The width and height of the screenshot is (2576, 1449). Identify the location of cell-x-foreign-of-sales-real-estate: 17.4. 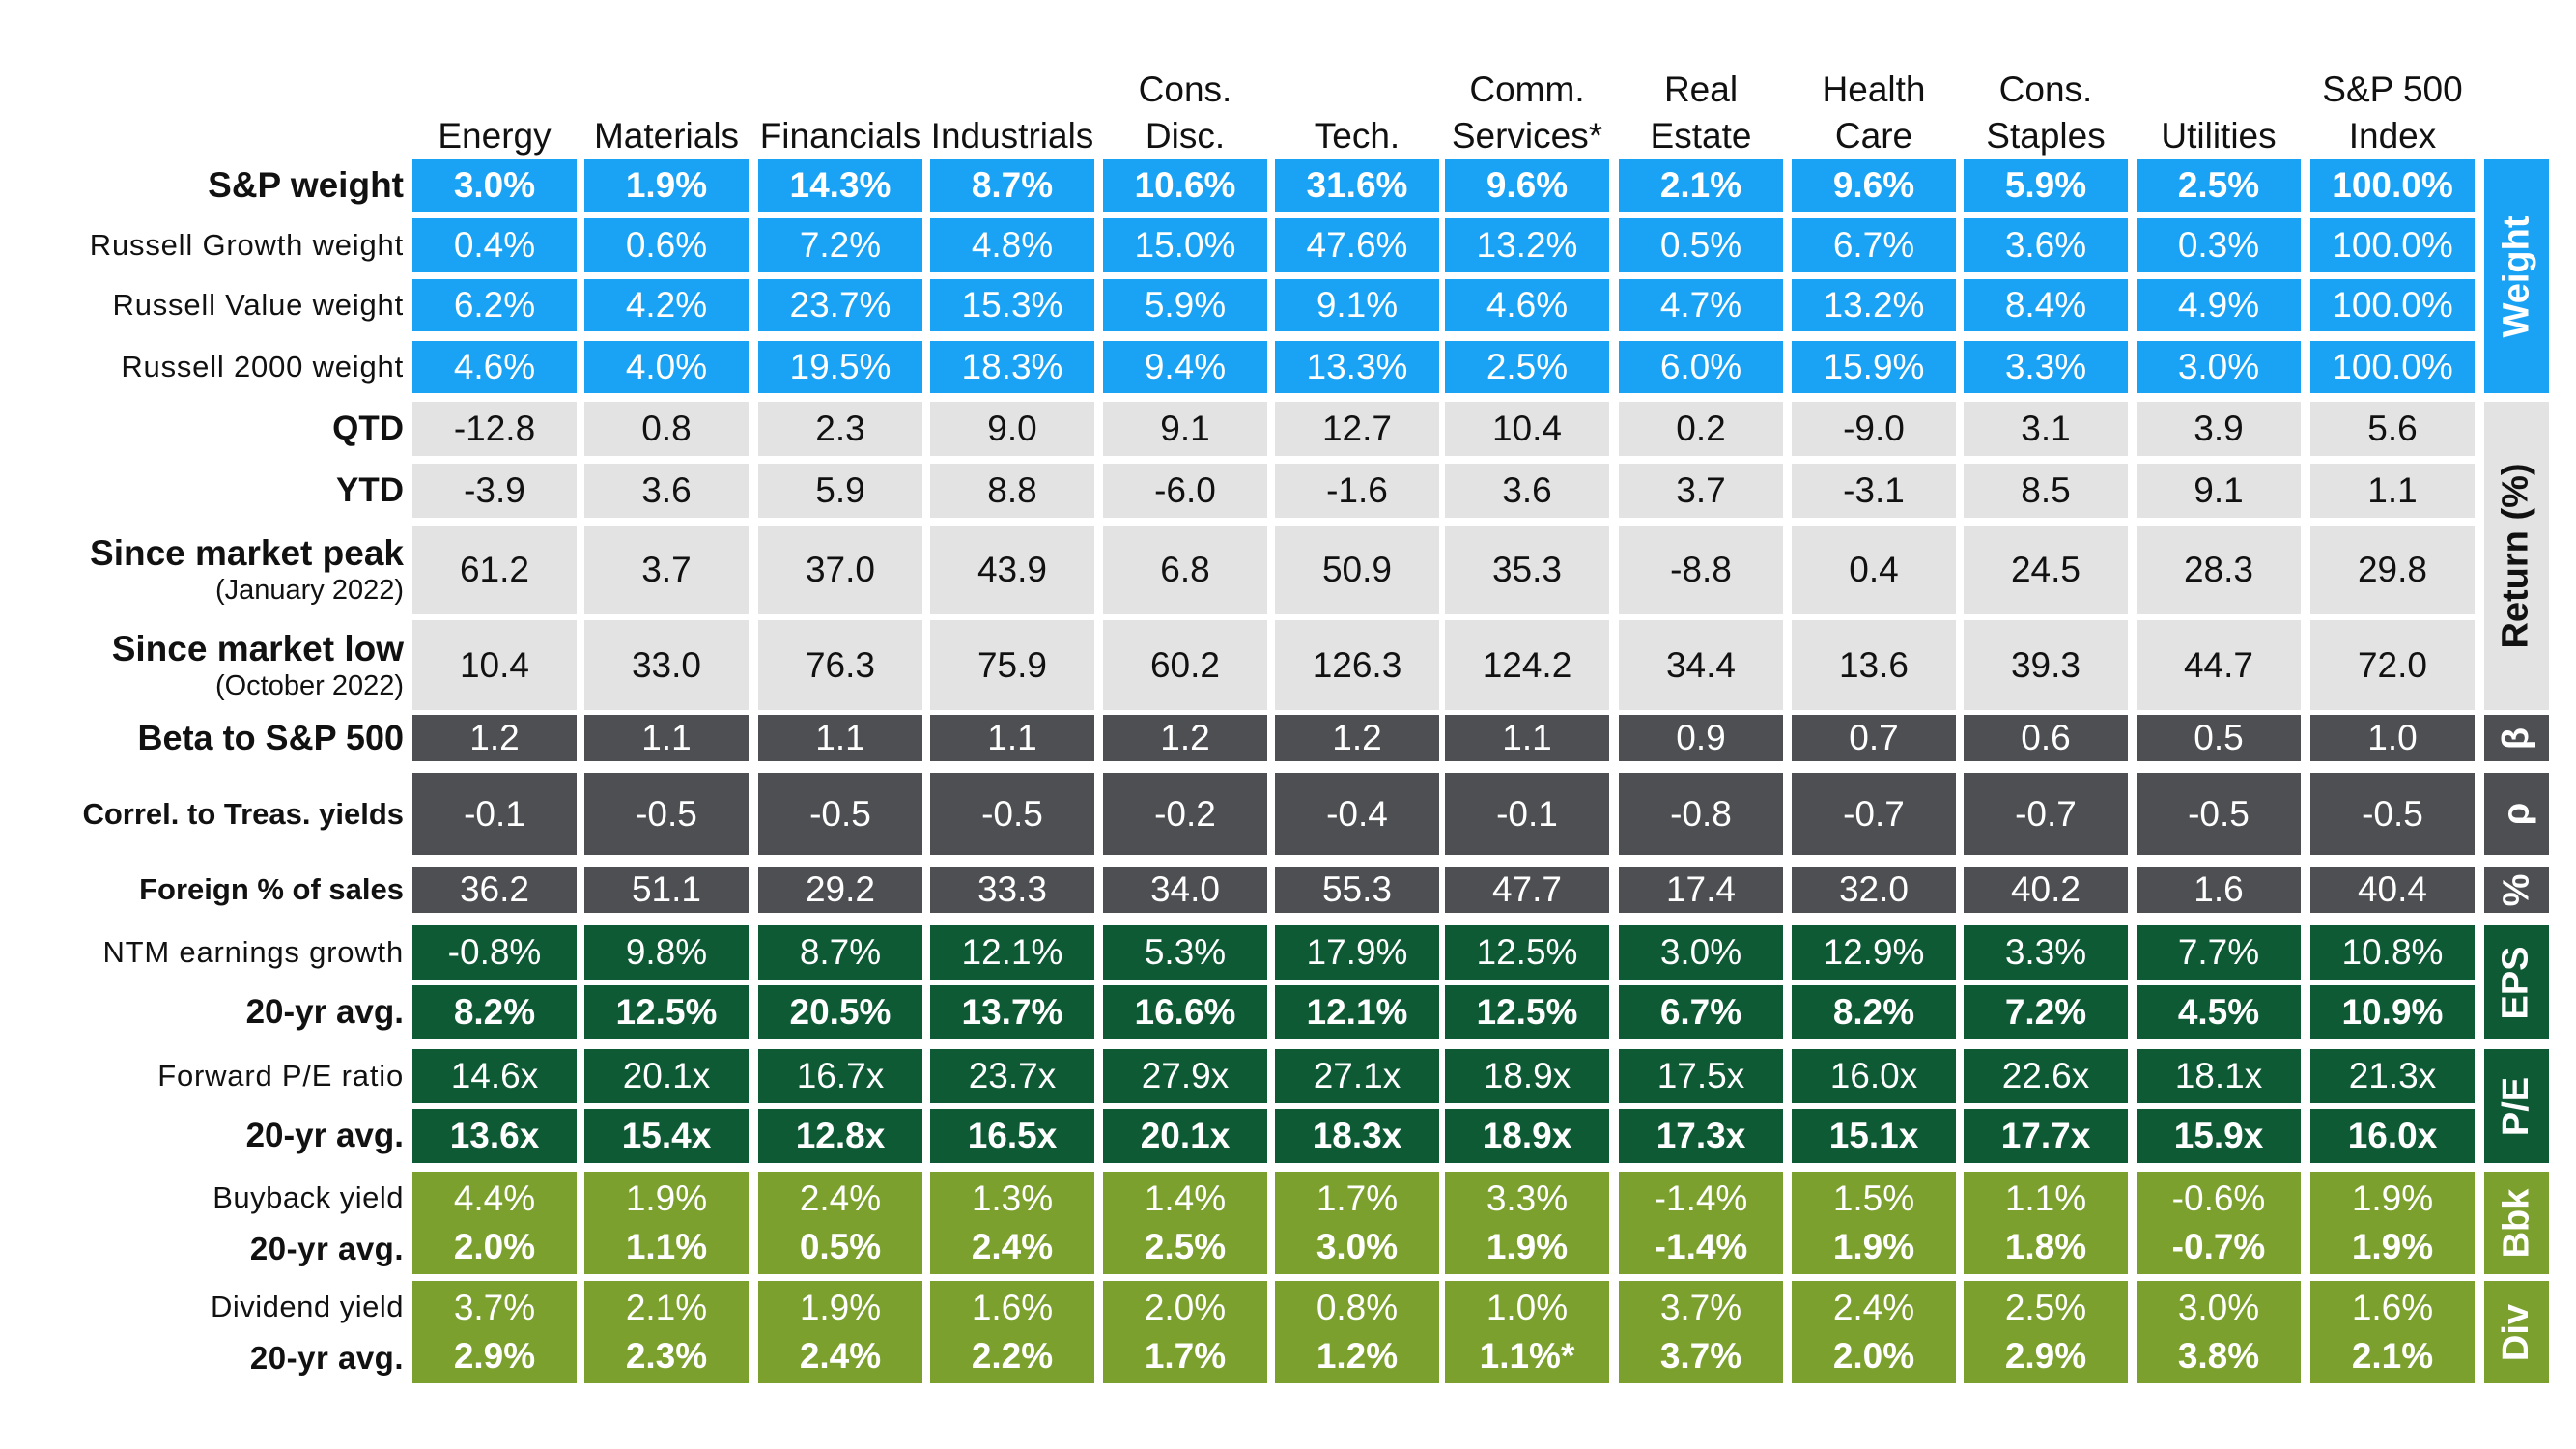
(1701, 890).